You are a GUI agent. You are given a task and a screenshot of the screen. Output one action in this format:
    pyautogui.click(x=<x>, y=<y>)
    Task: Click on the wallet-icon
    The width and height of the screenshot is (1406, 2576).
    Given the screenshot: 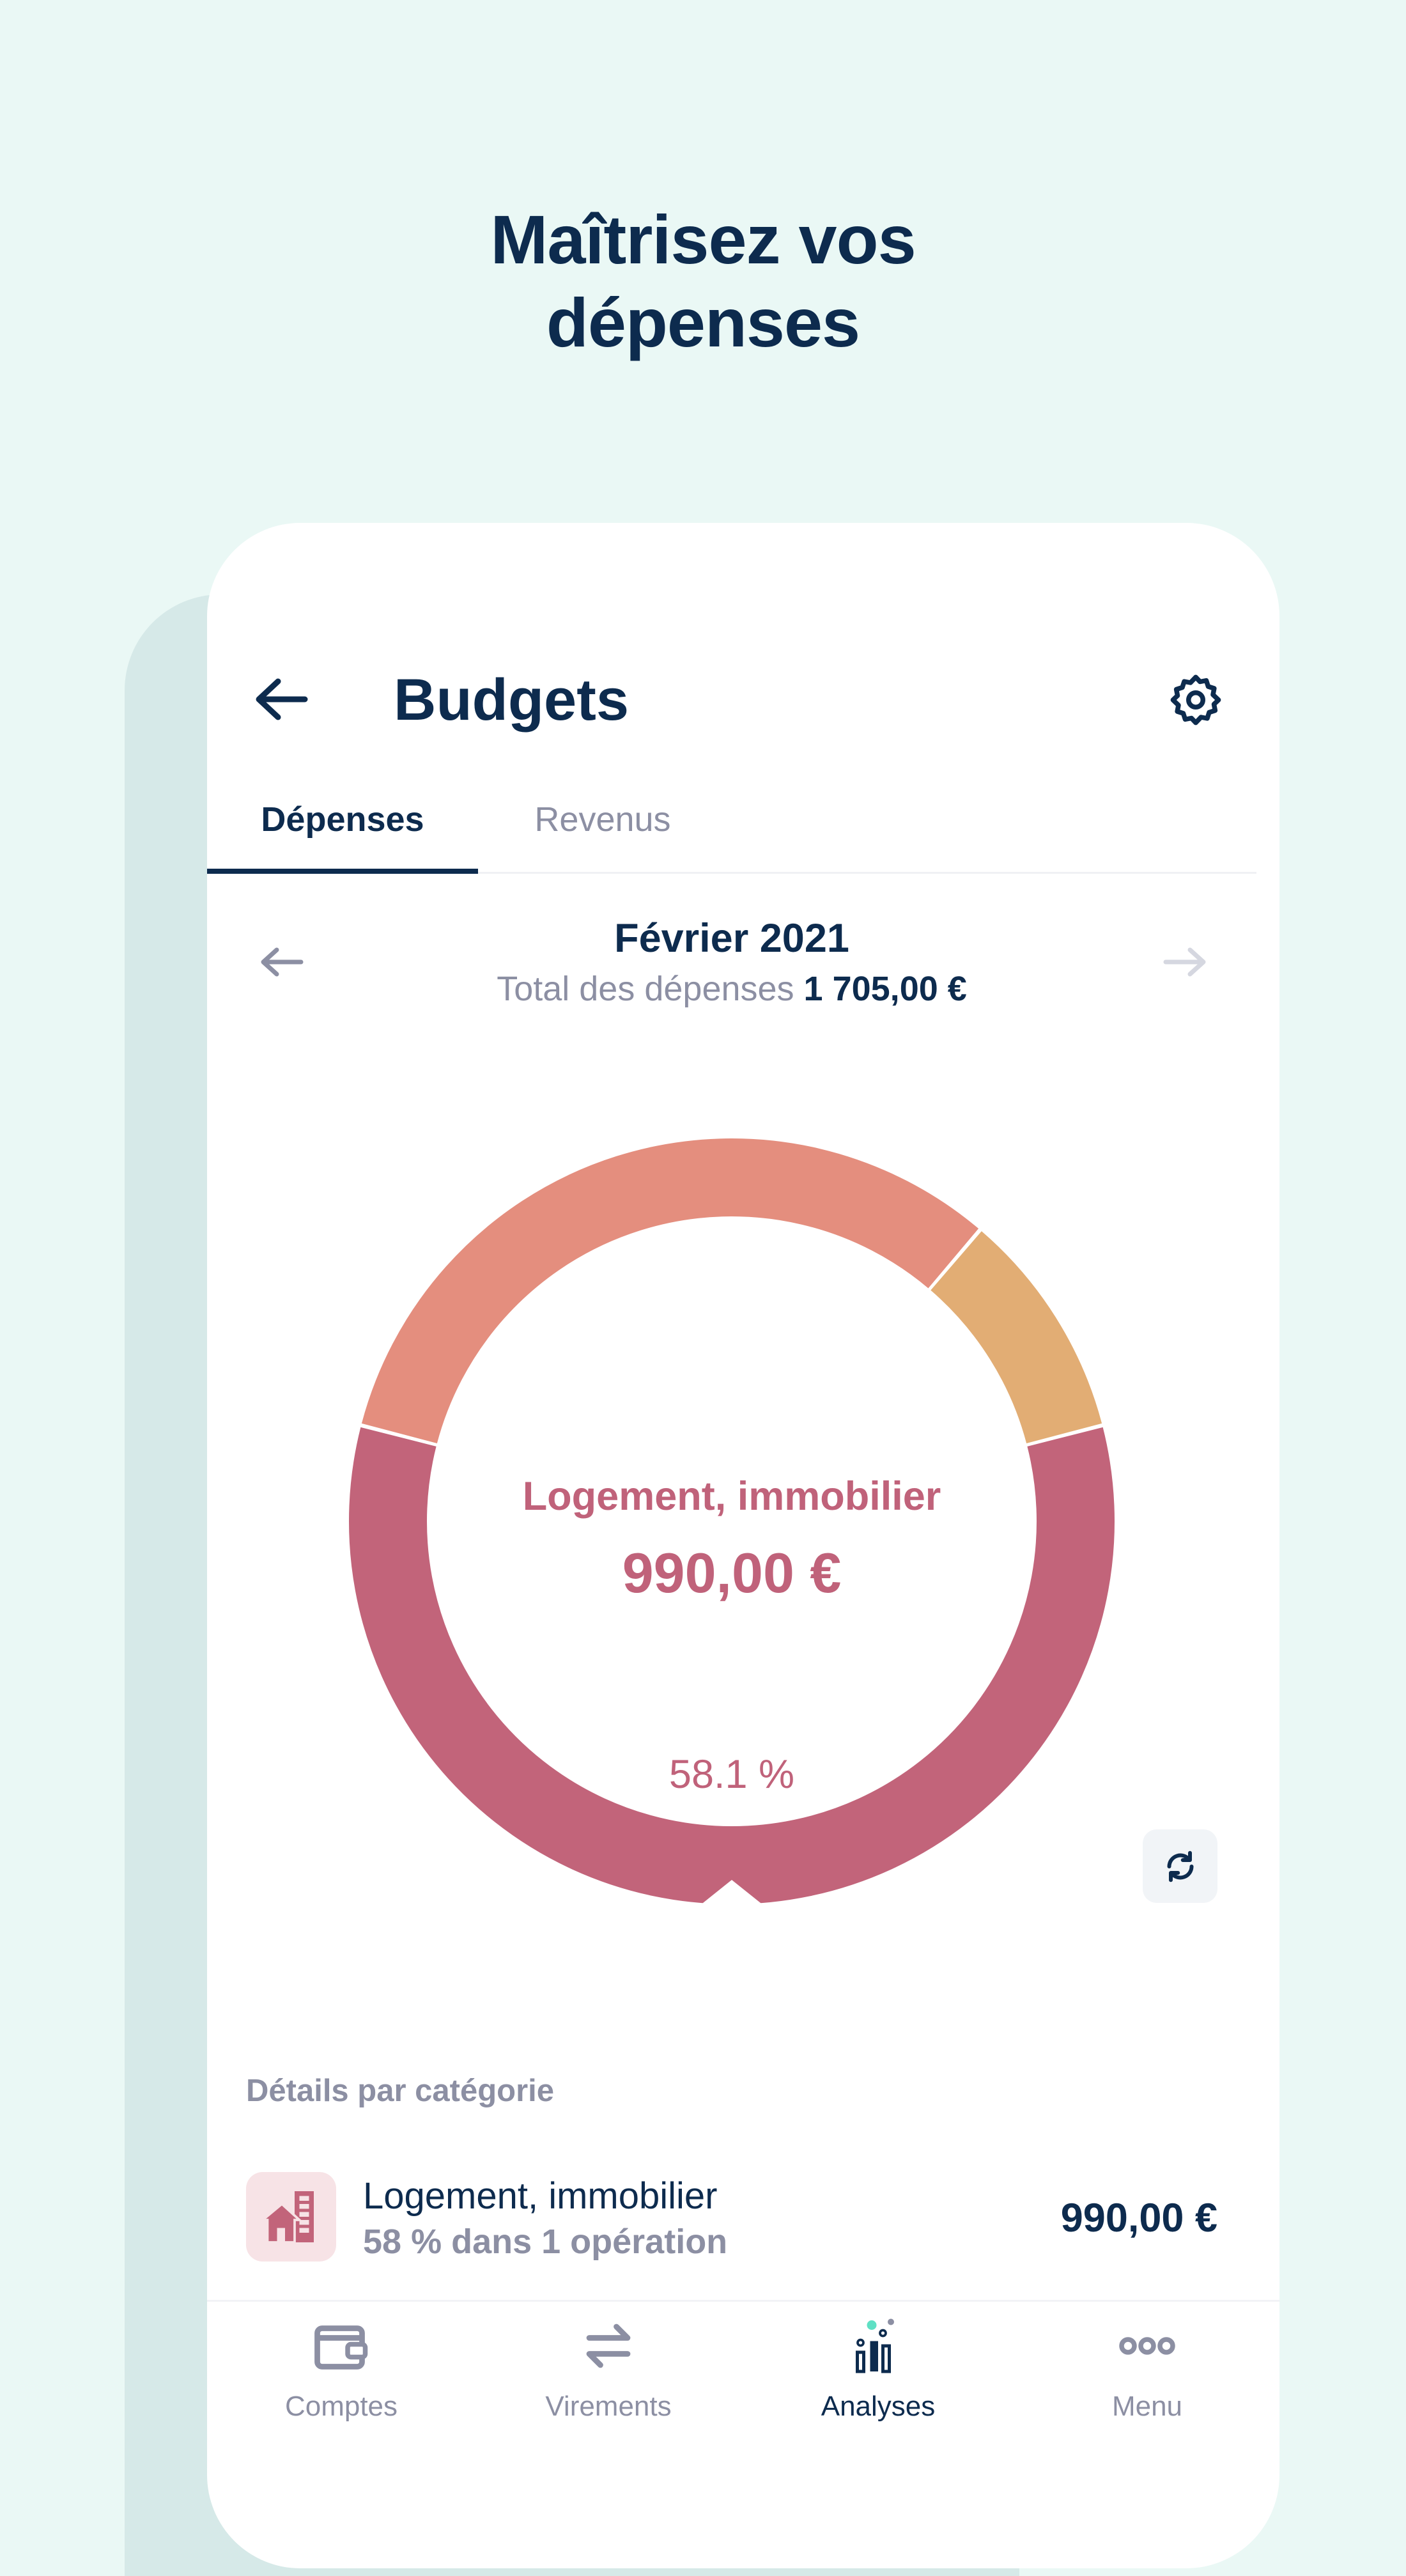 What is the action you would take?
    pyautogui.click(x=341, y=2347)
    